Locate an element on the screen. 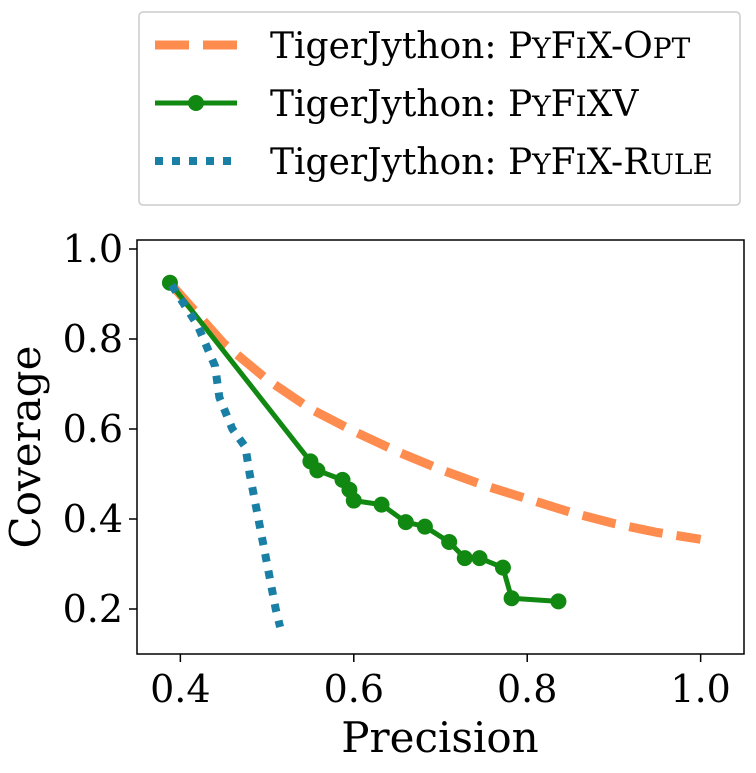 This screenshot has width=756, height=773. legend-marker is located at coordinates (196, 103).